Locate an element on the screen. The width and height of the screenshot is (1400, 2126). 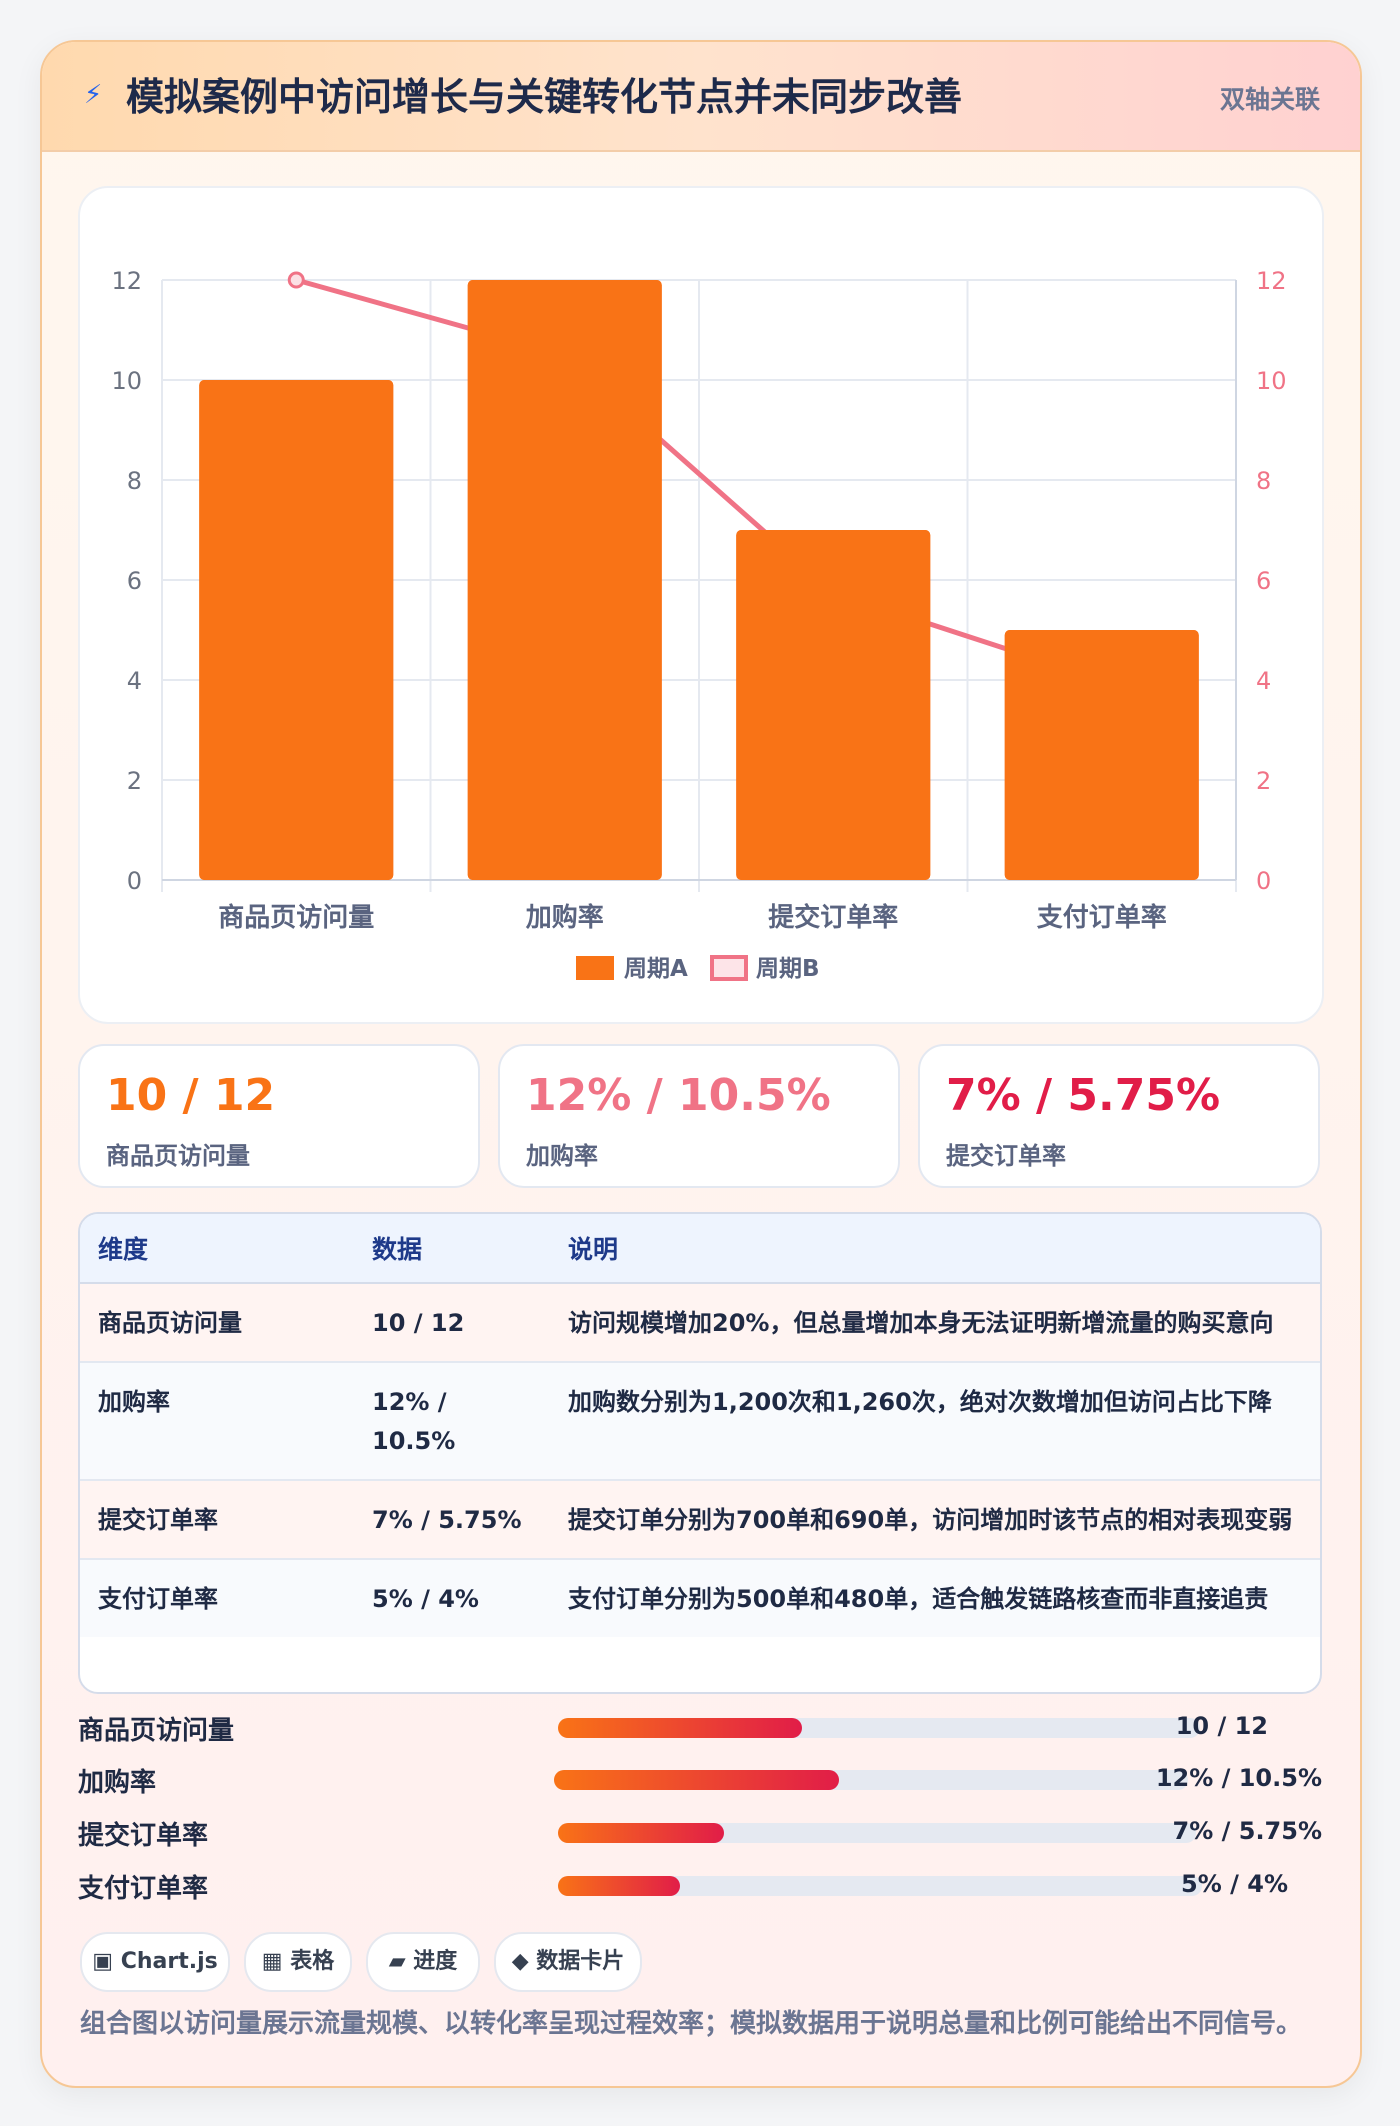
table-cell: 支付订单率 is located at coordinates (217, 1598).